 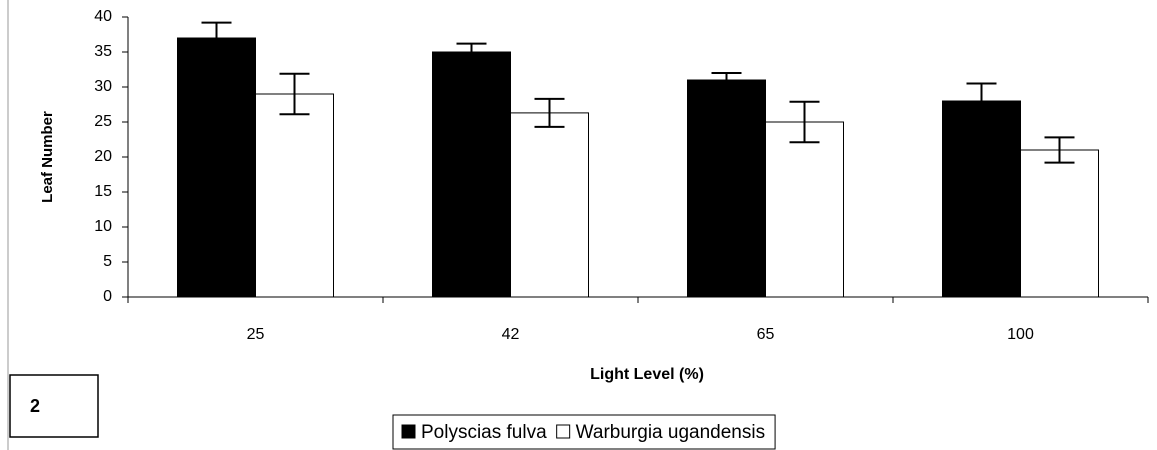 I want to click on y-tick-label: 0, so click(x=107, y=296).